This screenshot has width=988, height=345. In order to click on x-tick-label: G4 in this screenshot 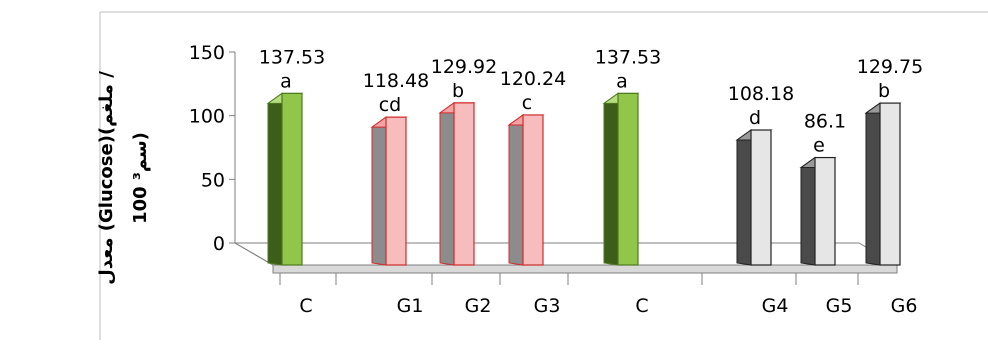, I will do `click(775, 306)`.